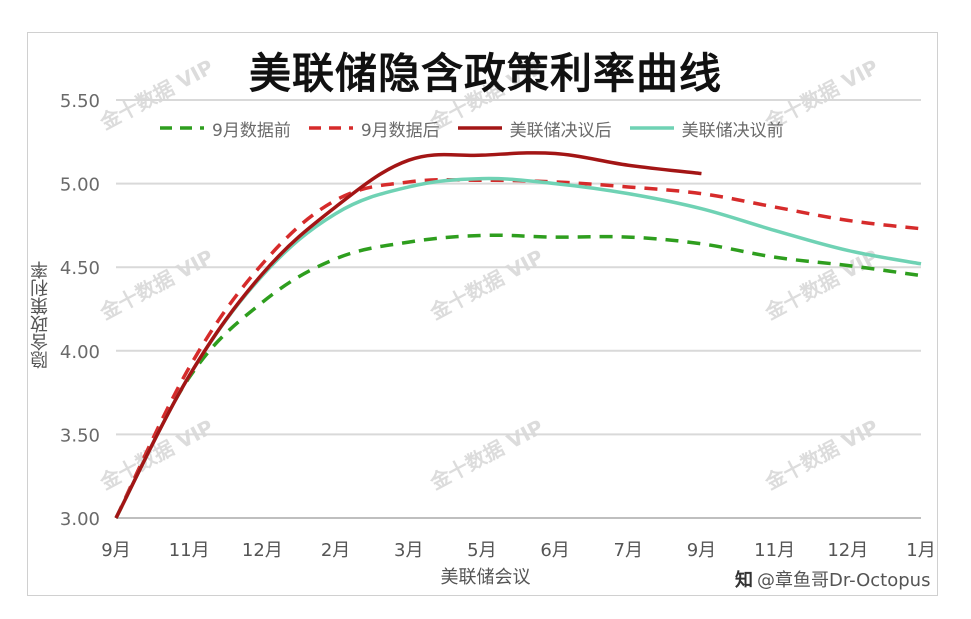 The width and height of the screenshot is (971, 619). I want to click on x-tick-label: 5月, so click(481, 550).